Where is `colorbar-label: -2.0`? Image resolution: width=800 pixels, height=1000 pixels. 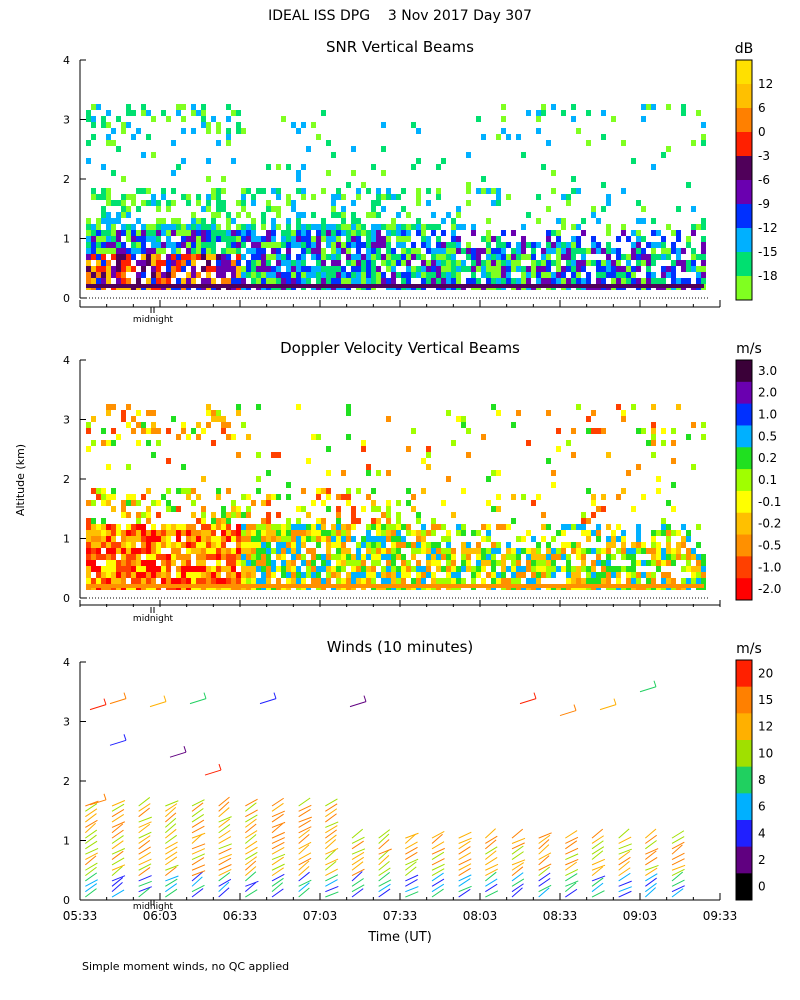
colorbar-label: -2.0 is located at coordinates (769, 589).